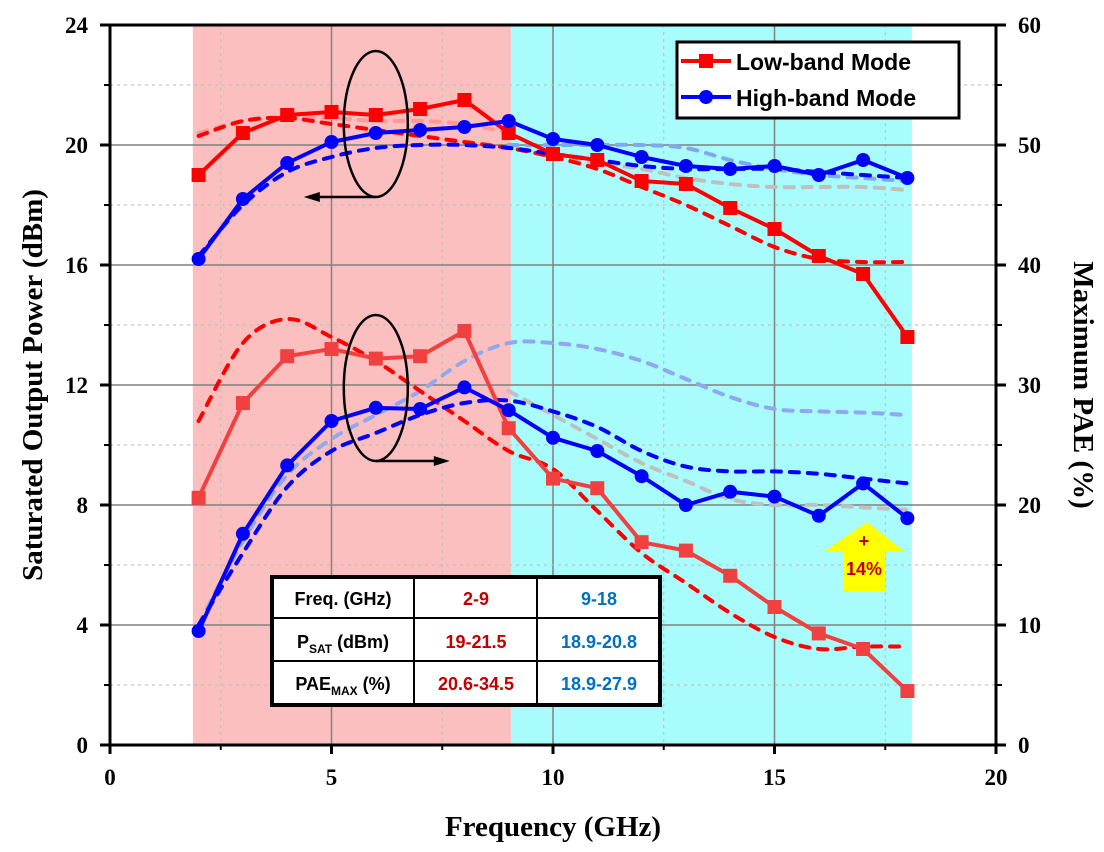 The image size is (1104, 852). Describe the element at coordinates (1024, 745) in the screenshot. I see `y2-tick-label: 0` at that location.